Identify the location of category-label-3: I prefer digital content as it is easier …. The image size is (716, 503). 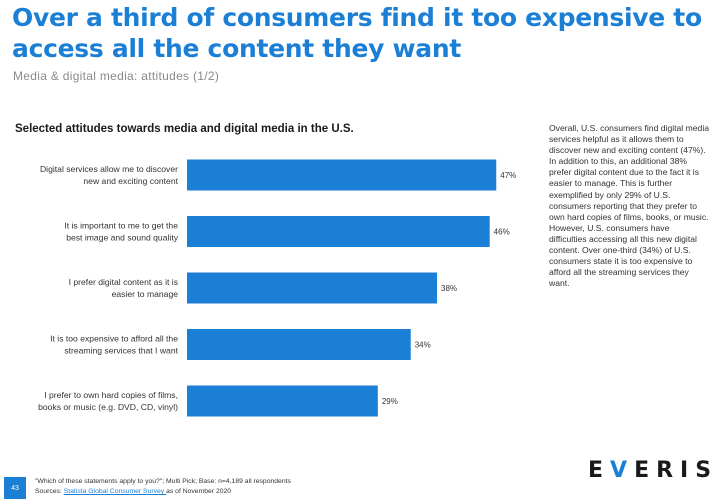
(124, 288).